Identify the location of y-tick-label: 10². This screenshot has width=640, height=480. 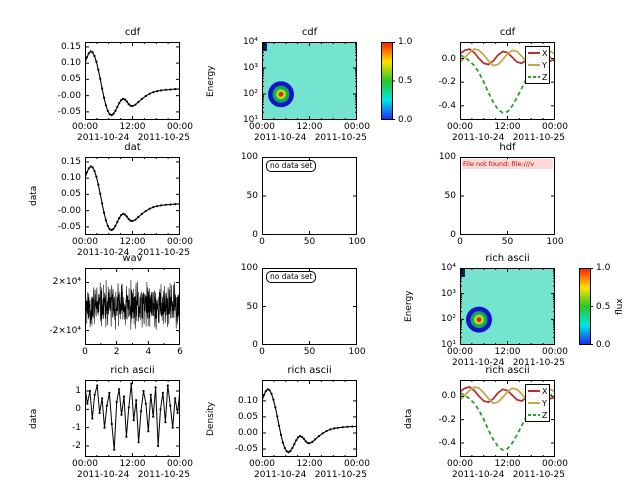
(448, 319).